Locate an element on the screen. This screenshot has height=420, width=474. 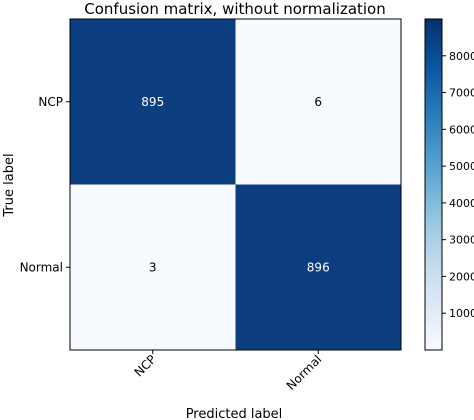
y-tick-label: NCP is located at coordinates (50, 102).